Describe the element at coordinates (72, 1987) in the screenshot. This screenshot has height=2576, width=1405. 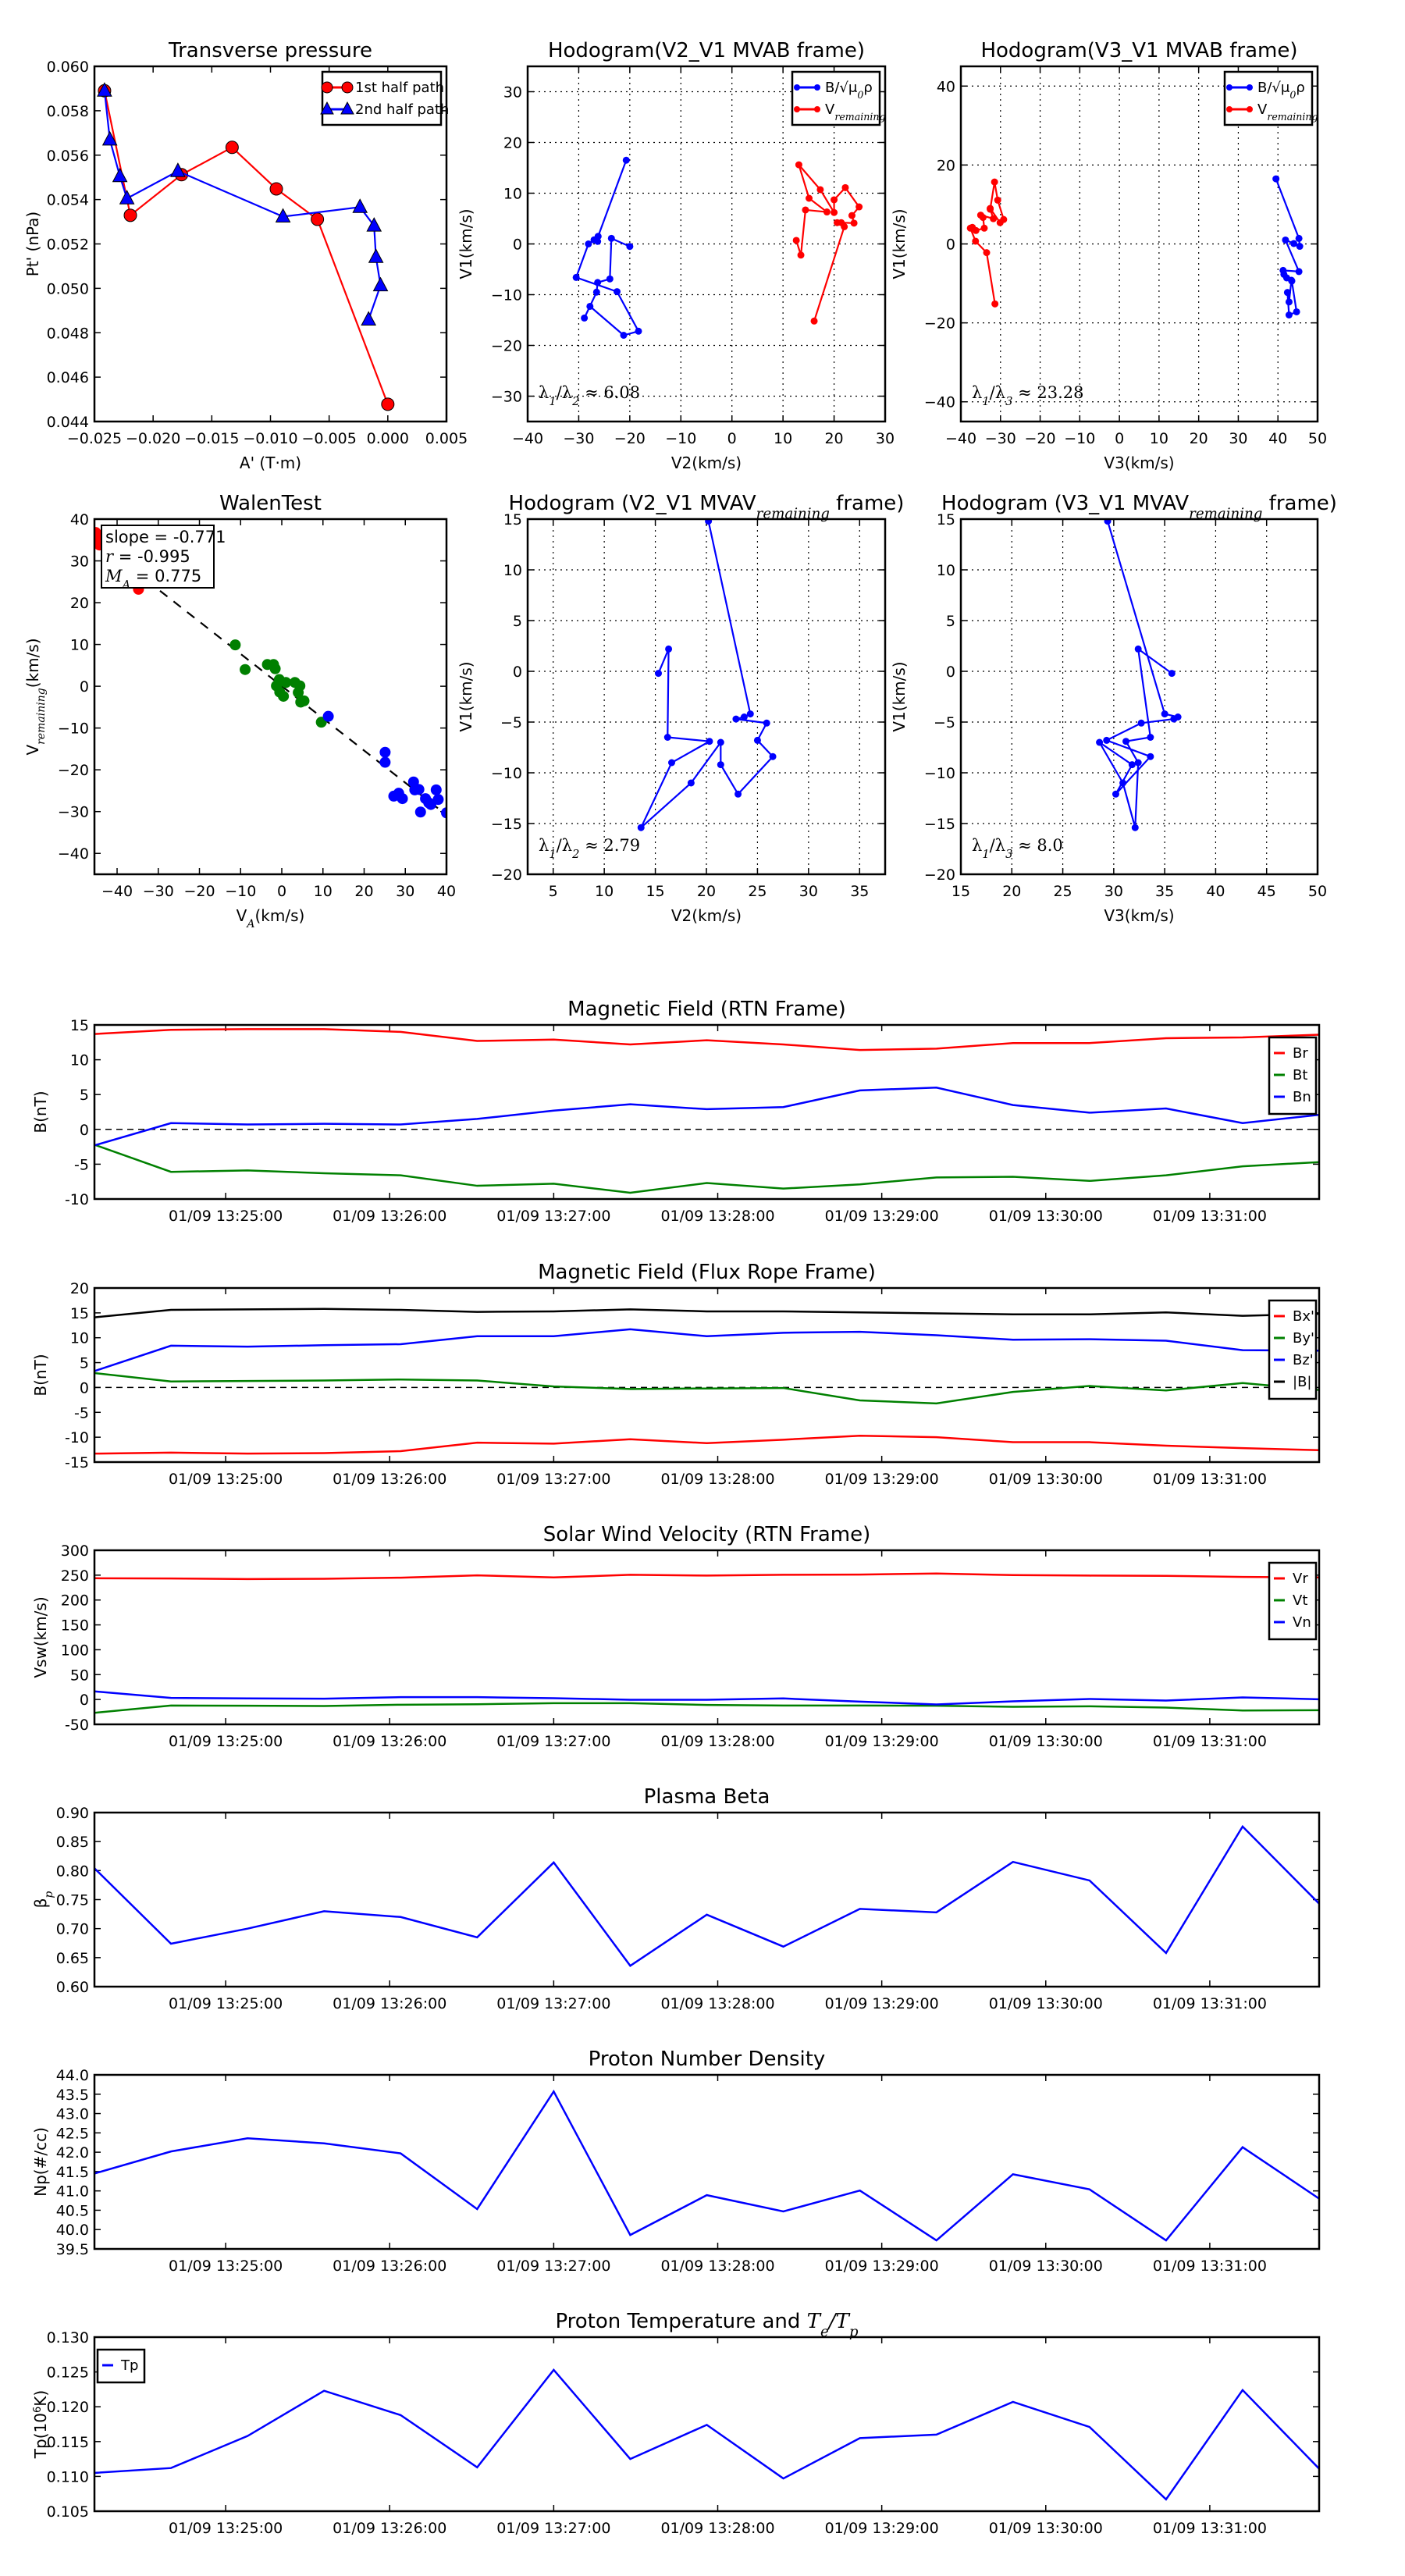
I see `y-tick-label: 0.60` at that location.